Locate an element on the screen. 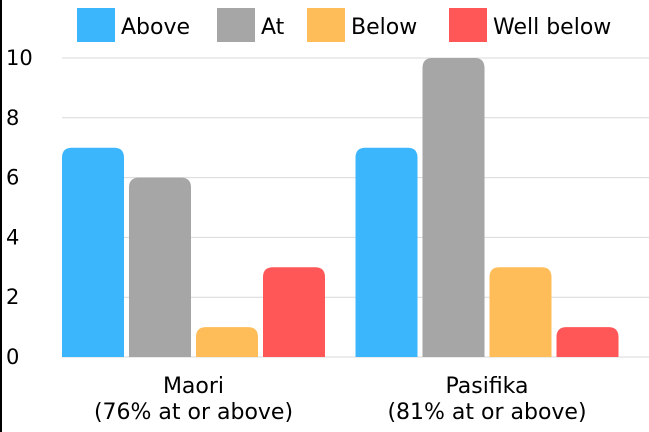  y-tick-label: 4 is located at coordinates (12, 237).